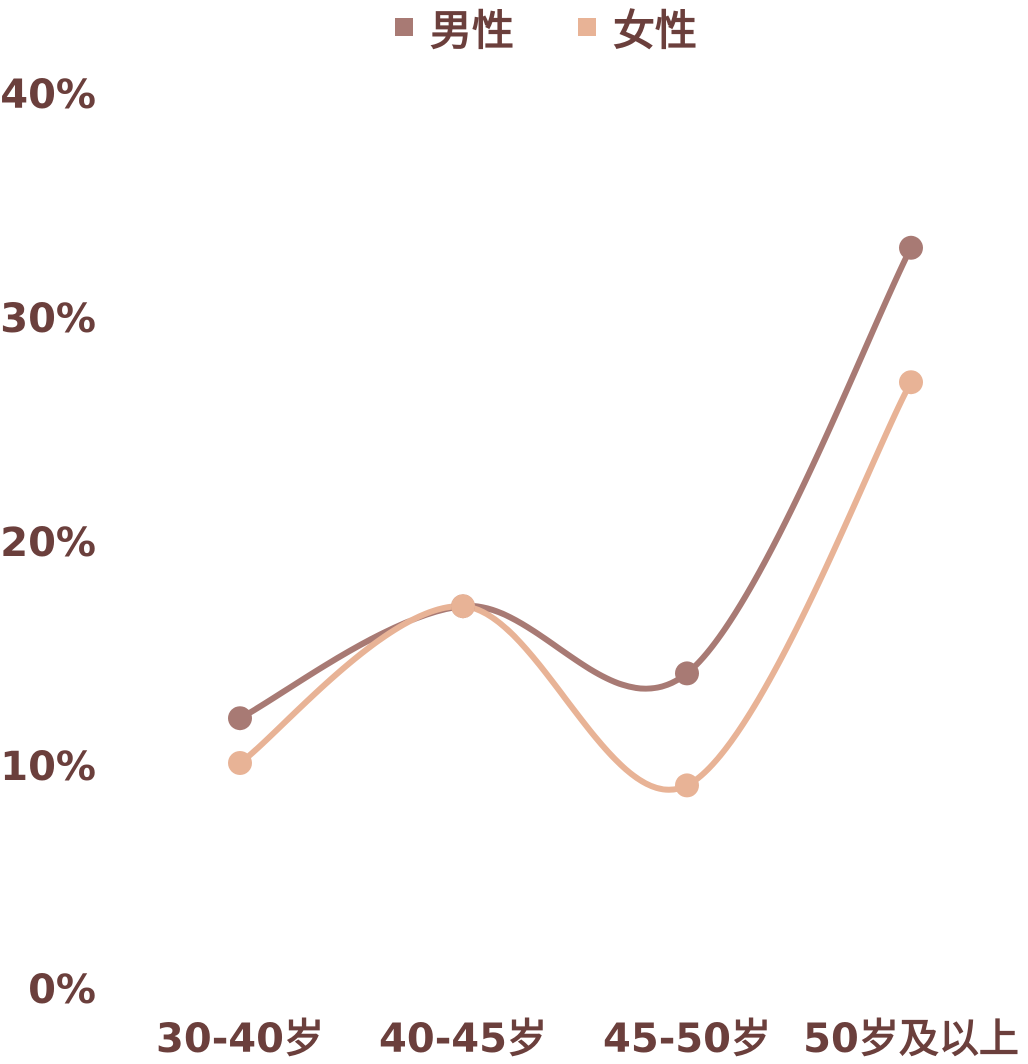 The height and width of the screenshot is (1064, 1028). What do you see at coordinates (48, 319) in the screenshot?
I see `y-tick-30: 30%` at bounding box center [48, 319].